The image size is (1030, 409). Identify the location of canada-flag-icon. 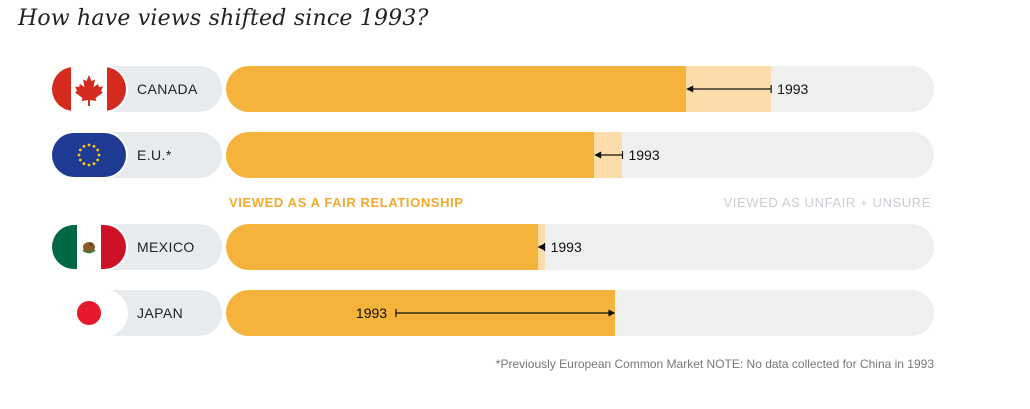
(89, 89).